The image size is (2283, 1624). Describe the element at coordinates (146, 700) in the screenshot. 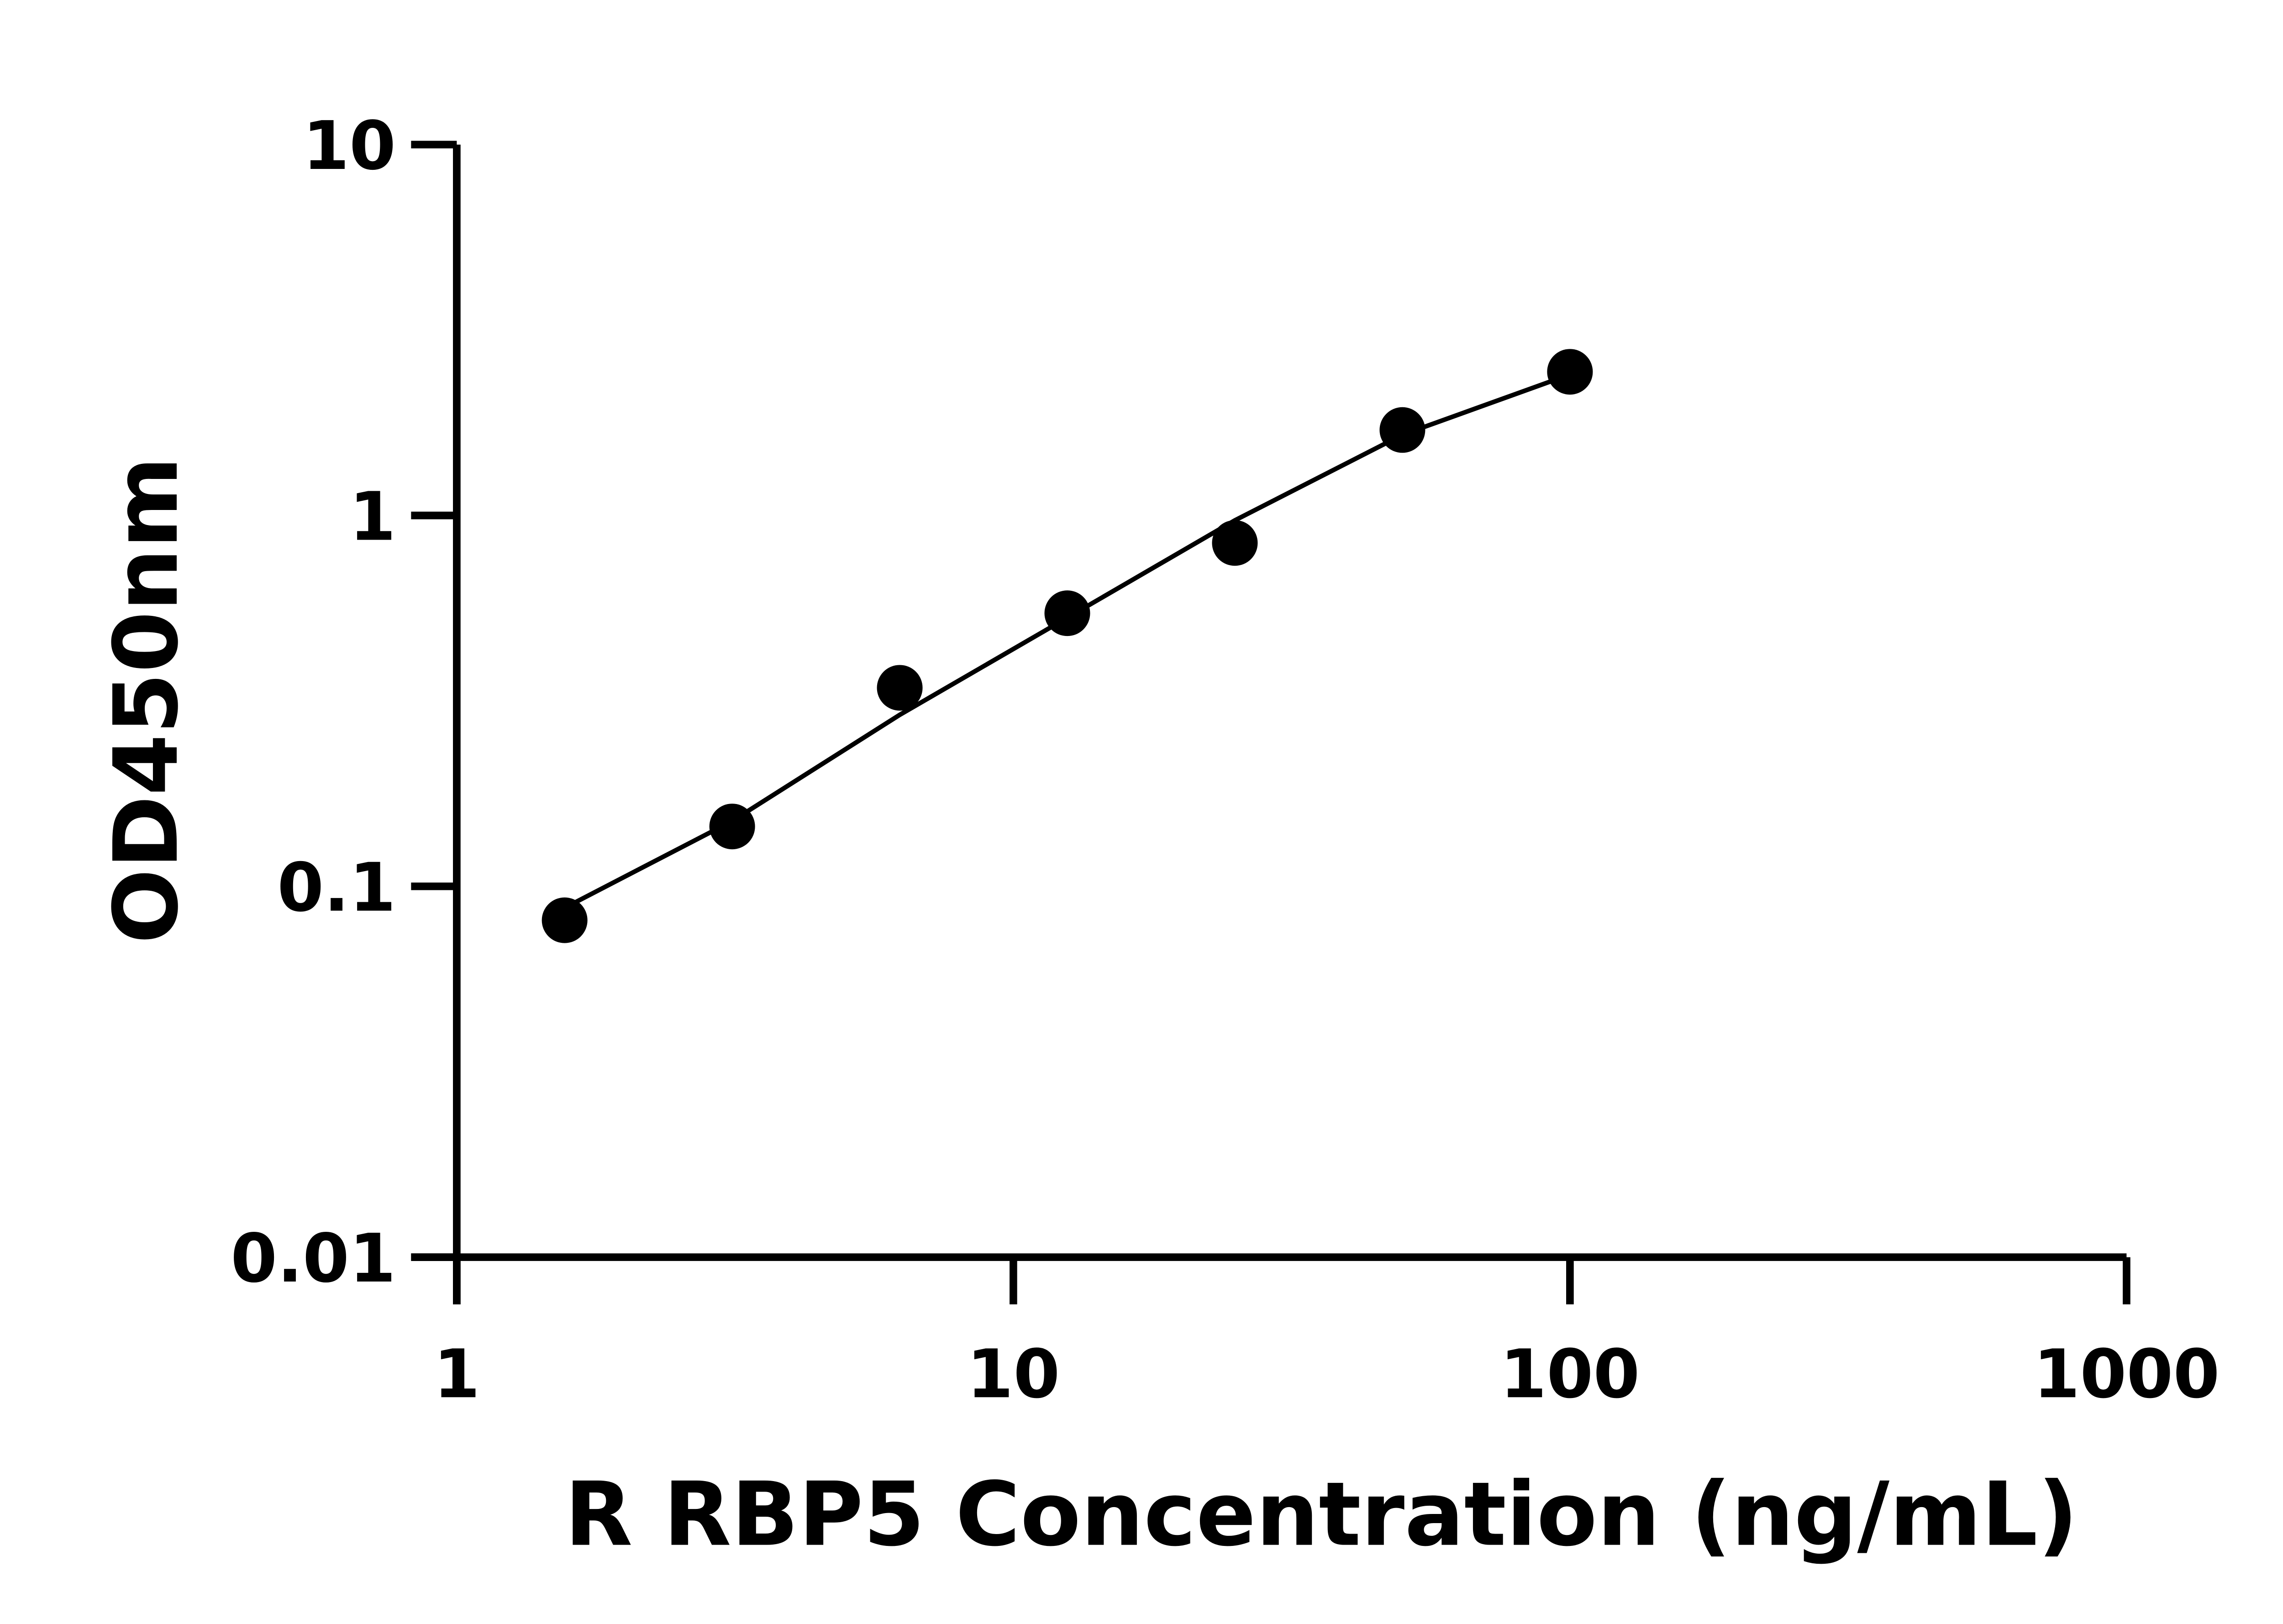

I see `y-axis-title: OD450nm` at that location.